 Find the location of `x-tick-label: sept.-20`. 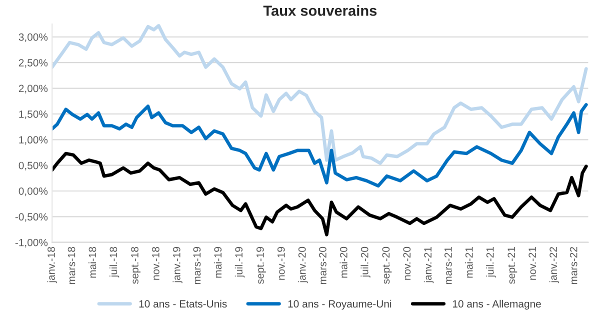

x-tick-label: sept.-20 is located at coordinates (387, 265).